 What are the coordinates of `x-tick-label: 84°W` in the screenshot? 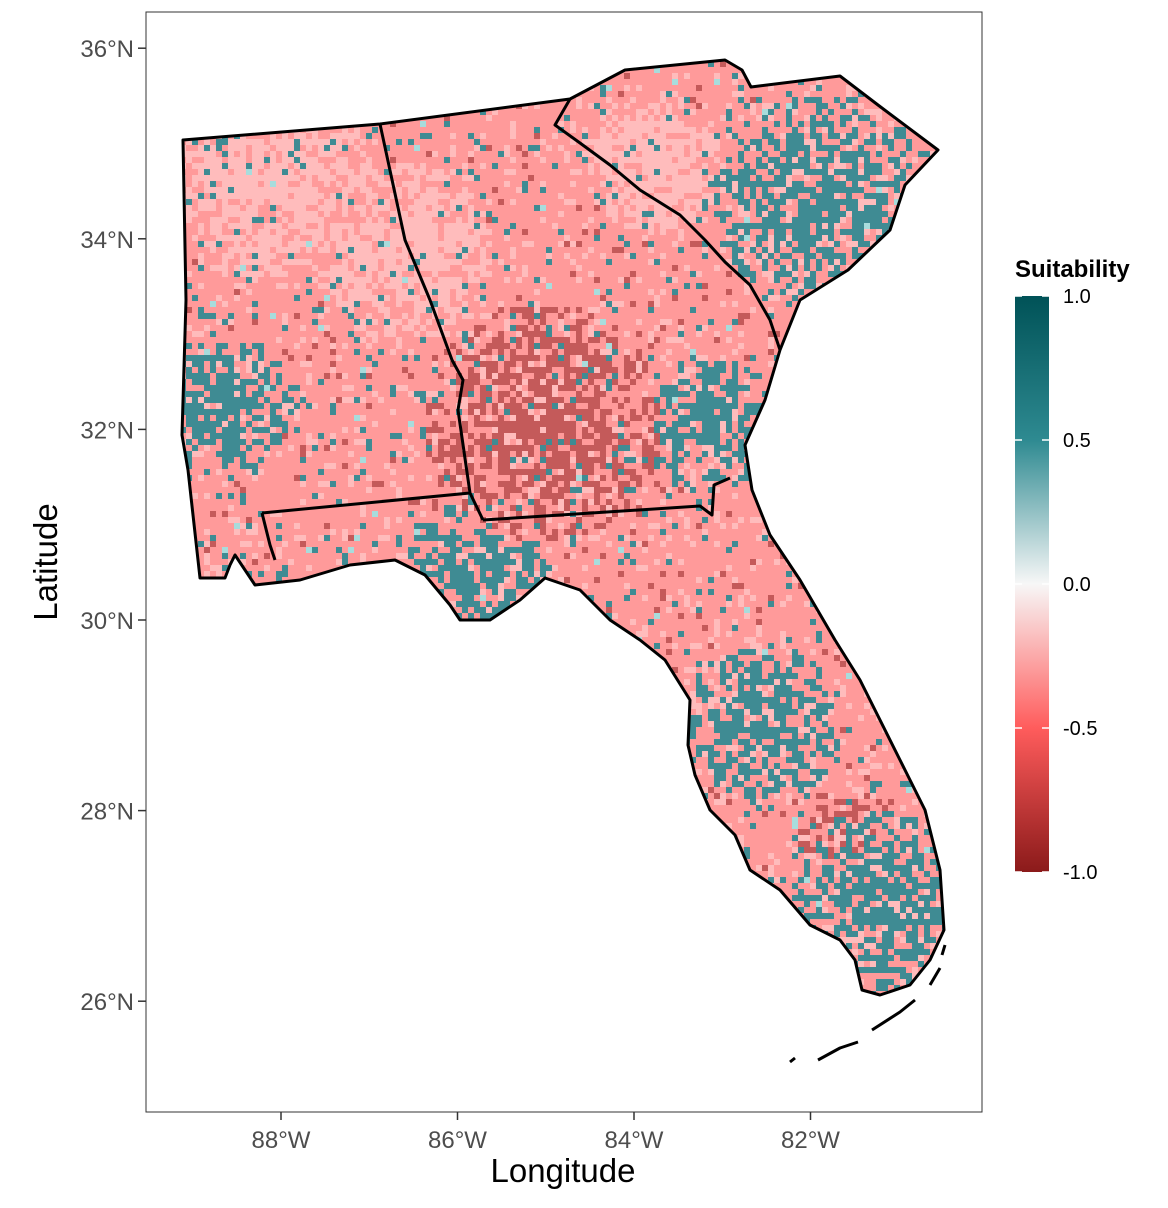 It's located at (634, 1140).